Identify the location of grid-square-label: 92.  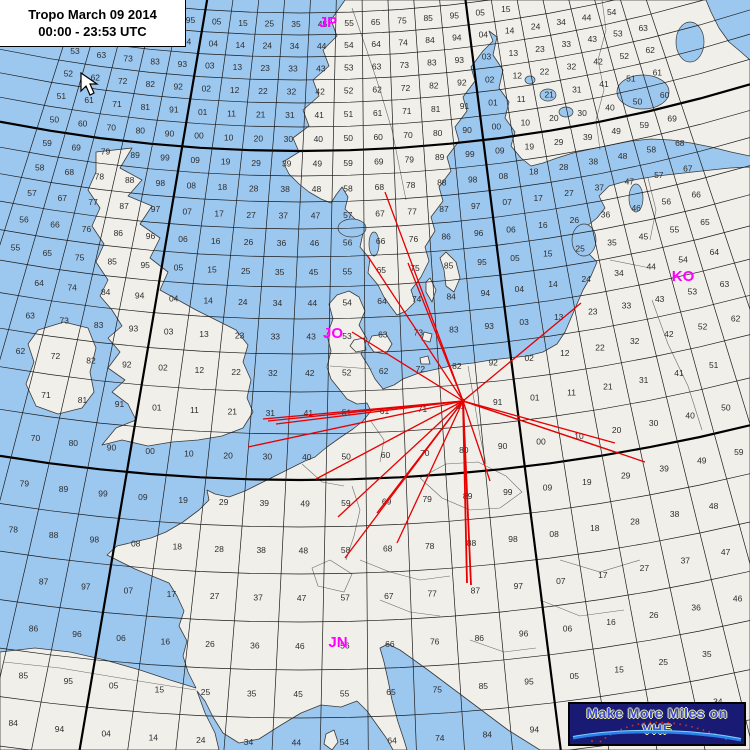
(178, 87).